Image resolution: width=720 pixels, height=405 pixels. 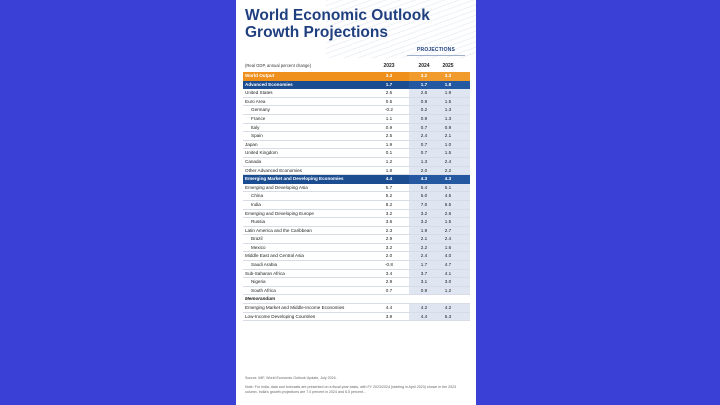 What do you see at coordinates (448, 144) in the screenshot?
I see `value-2025: 1.0` at bounding box center [448, 144].